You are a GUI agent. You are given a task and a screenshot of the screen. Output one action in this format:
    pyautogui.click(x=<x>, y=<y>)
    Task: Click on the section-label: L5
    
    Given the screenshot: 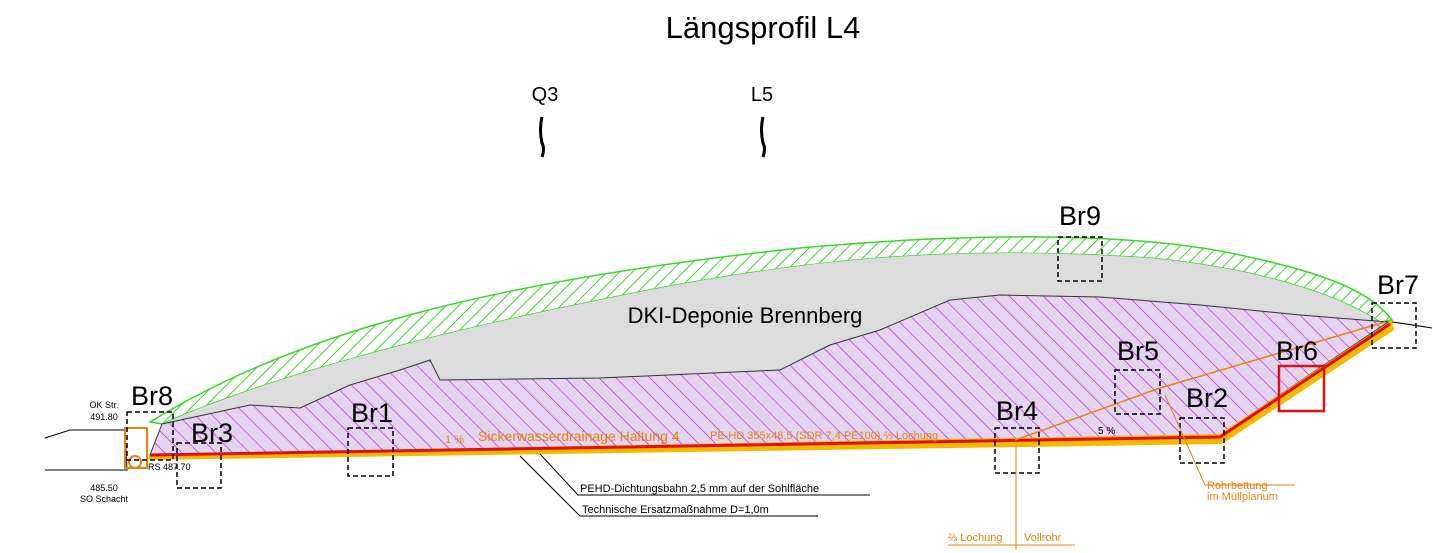 What is the action you would take?
    pyautogui.click(x=762, y=95)
    